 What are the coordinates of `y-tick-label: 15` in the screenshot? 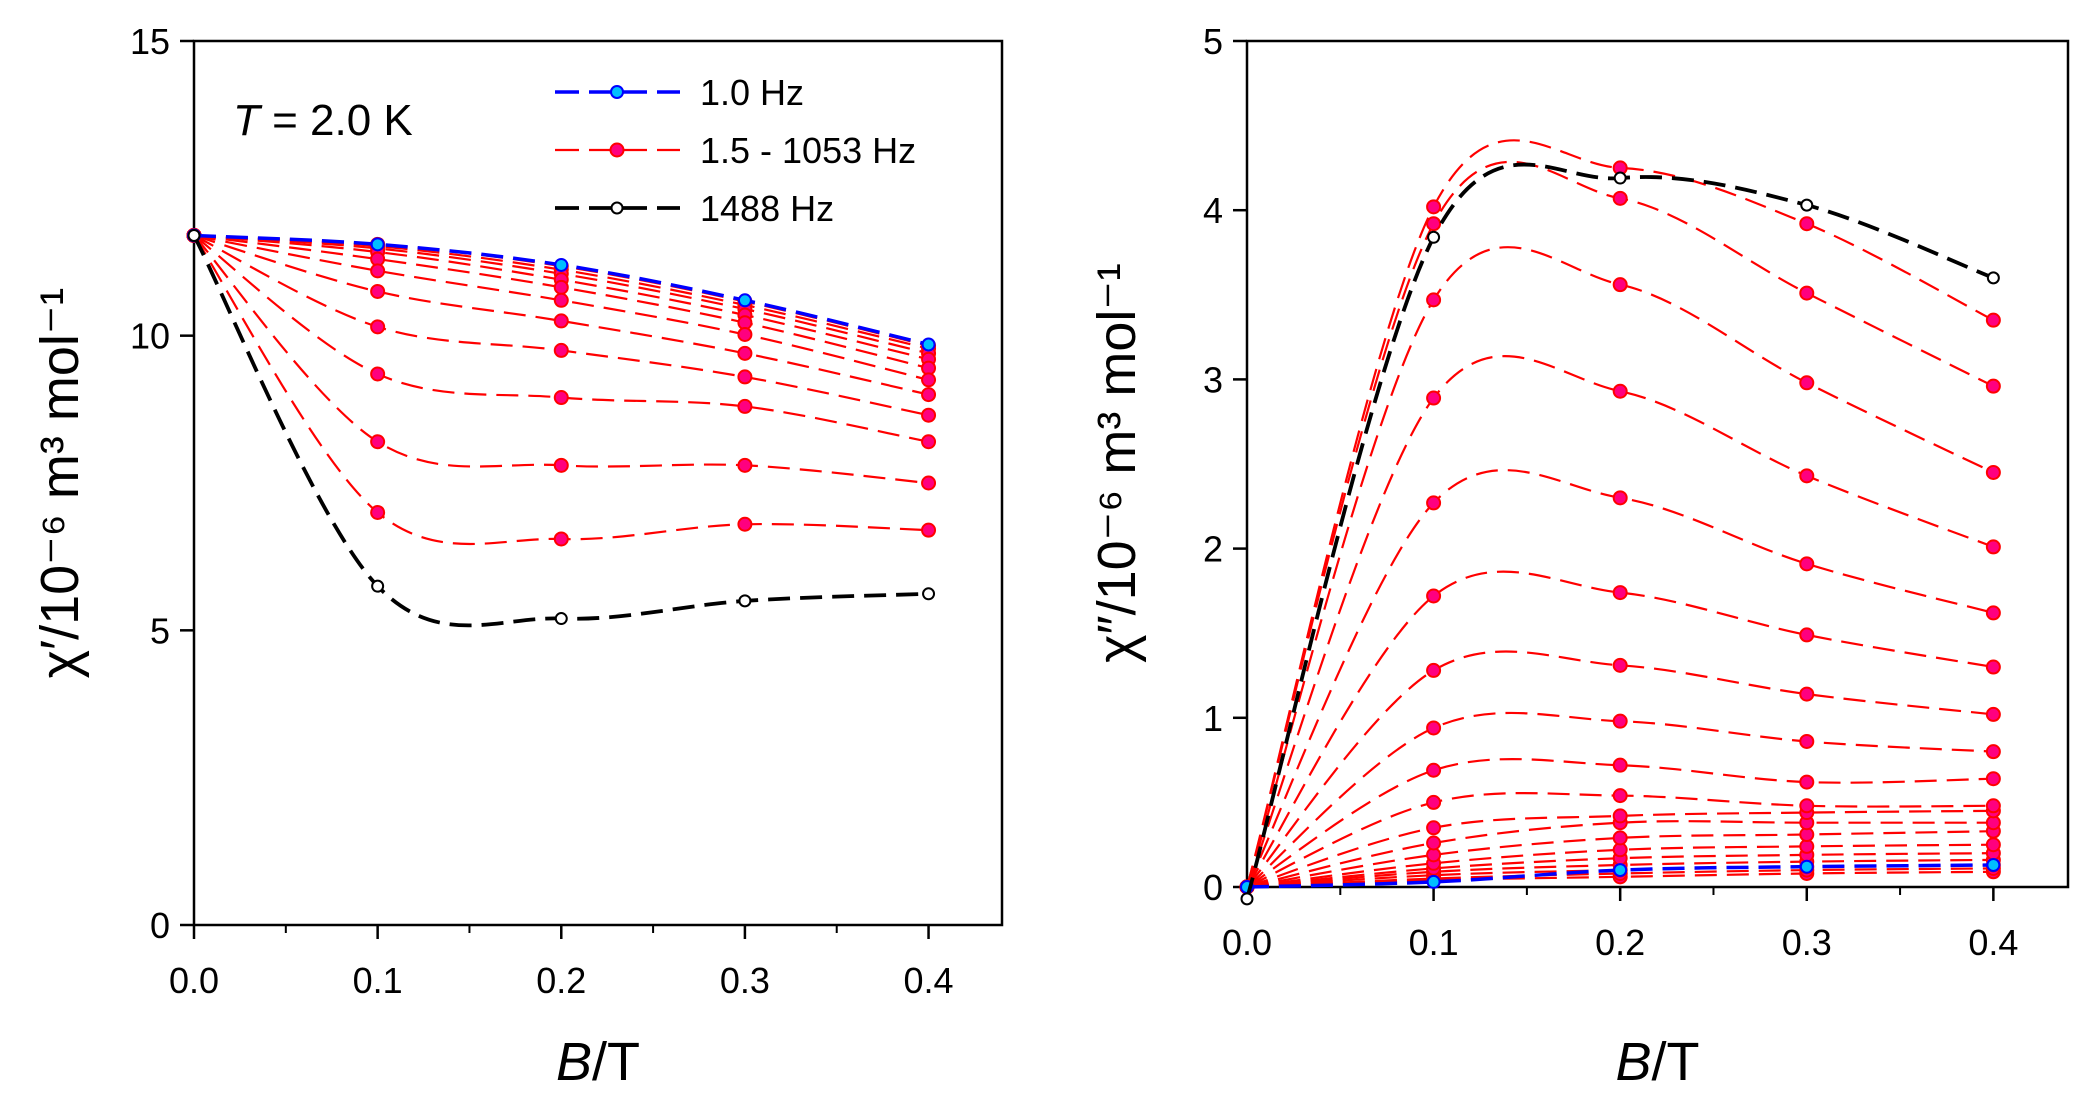 It's located at (150, 41).